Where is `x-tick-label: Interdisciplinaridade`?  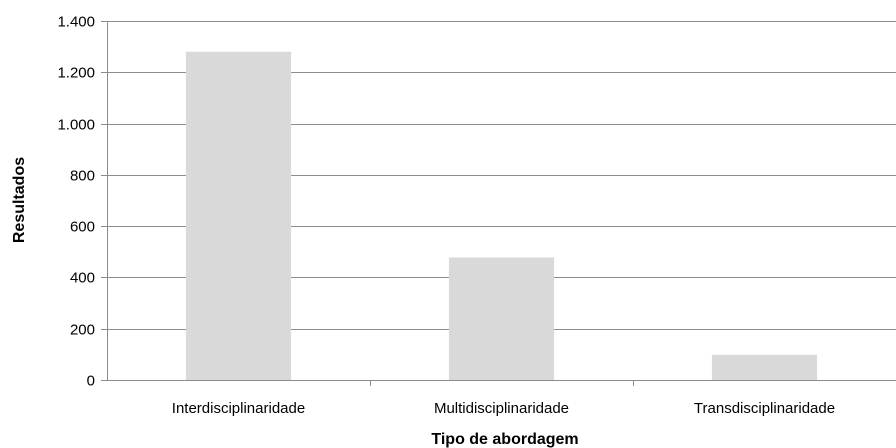 x-tick-label: Interdisciplinaridade is located at coordinates (238, 408).